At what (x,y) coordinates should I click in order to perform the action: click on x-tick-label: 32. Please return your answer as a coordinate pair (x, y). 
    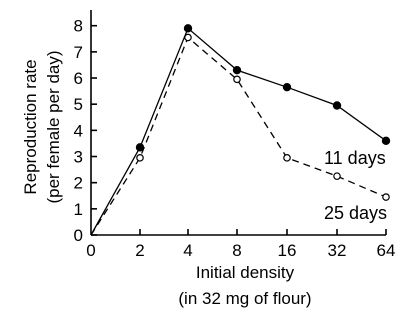
    Looking at the image, I should click on (337, 250).